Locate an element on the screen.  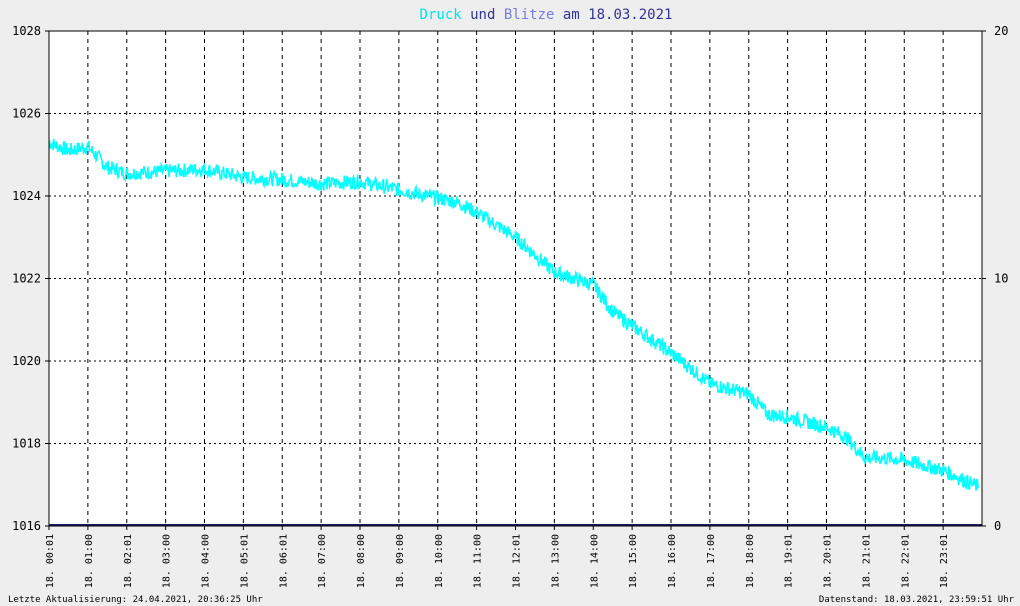
title-part: Druck is located at coordinates (441, 15).